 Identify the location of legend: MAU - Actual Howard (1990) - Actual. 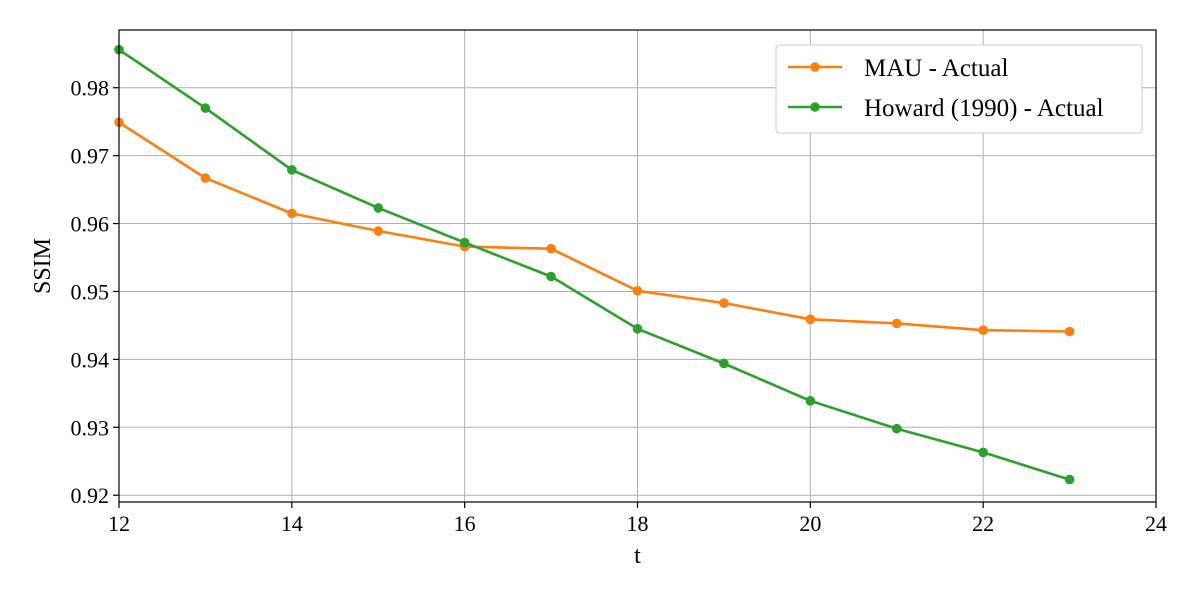
(959, 89).